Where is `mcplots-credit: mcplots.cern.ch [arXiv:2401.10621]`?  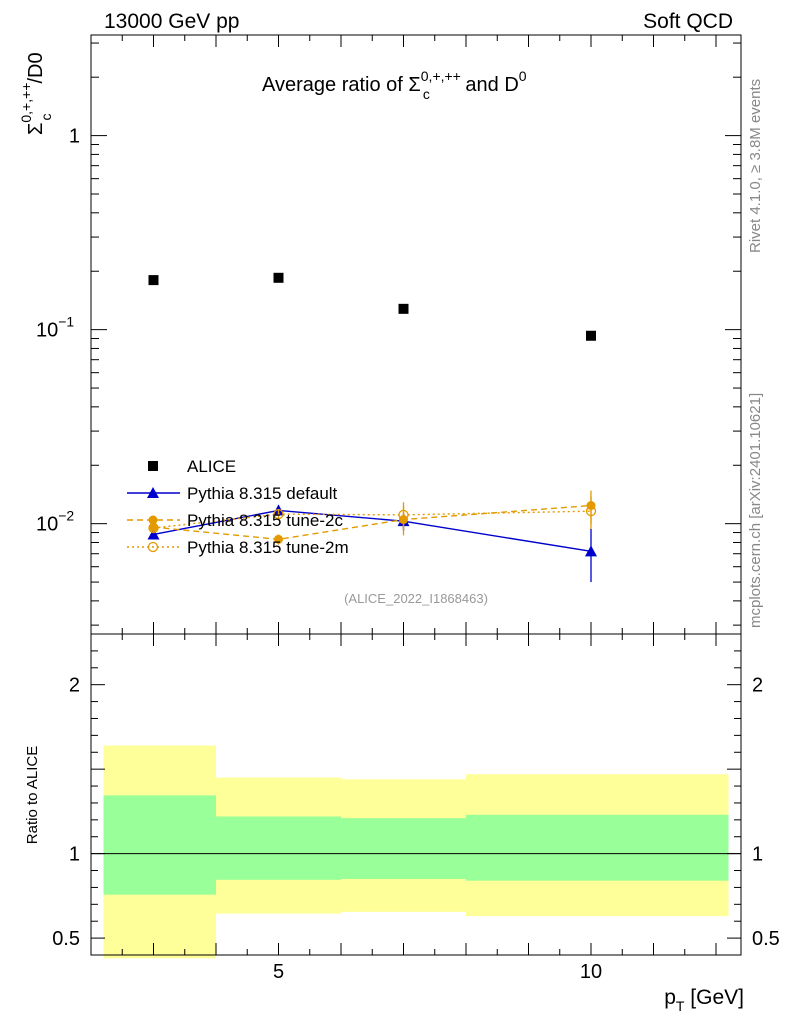 mcplots-credit: mcplots.cern.ch [arXiv:2401.10621] is located at coordinates (755, 510).